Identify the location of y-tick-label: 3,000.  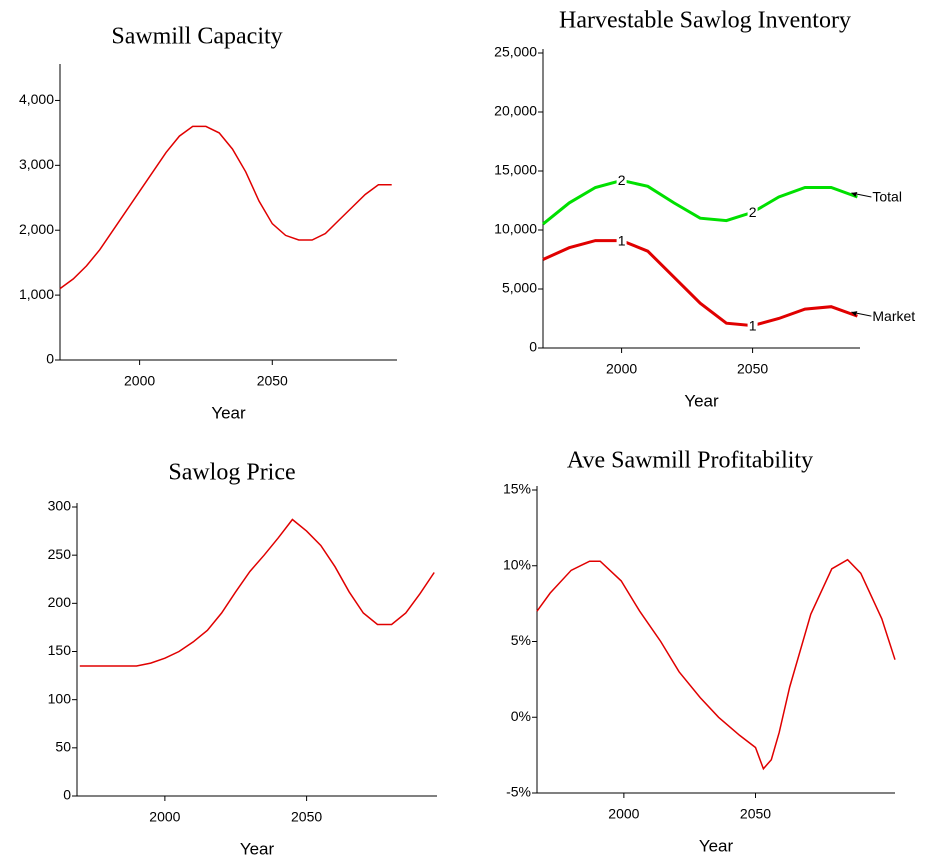
(36, 164).